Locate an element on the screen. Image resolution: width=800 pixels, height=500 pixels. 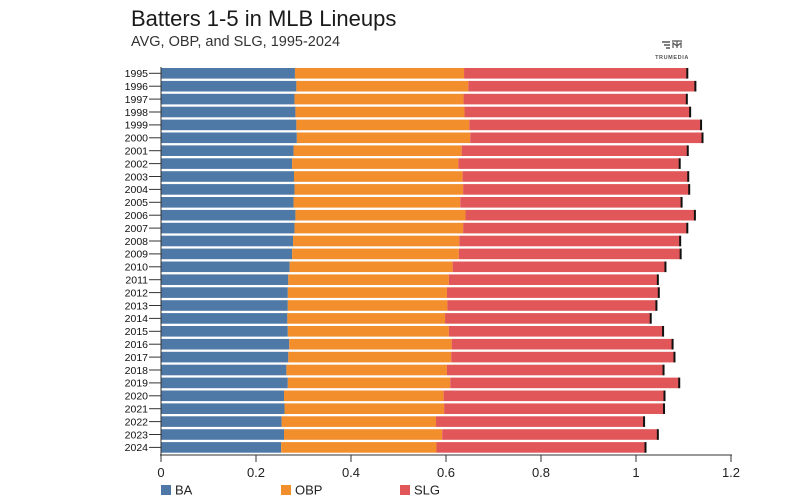
bar-obp-1997 is located at coordinates (379, 99).